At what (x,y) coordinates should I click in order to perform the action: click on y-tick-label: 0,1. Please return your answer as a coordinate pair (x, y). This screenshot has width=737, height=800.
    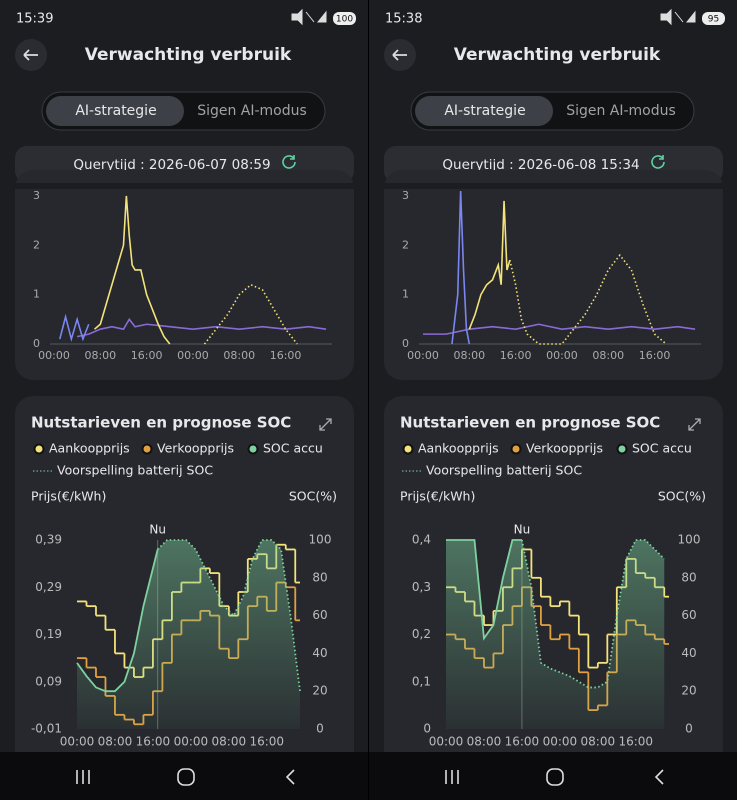
    Looking at the image, I should click on (421, 681).